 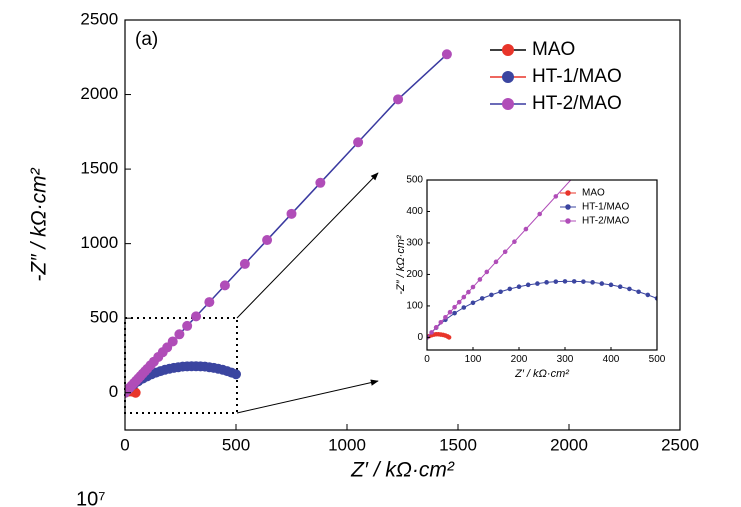 What do you see at coordinates (99, 242) in the screenshot?
I see `y-tick-label: 1000` at bounding box center [99, 242].